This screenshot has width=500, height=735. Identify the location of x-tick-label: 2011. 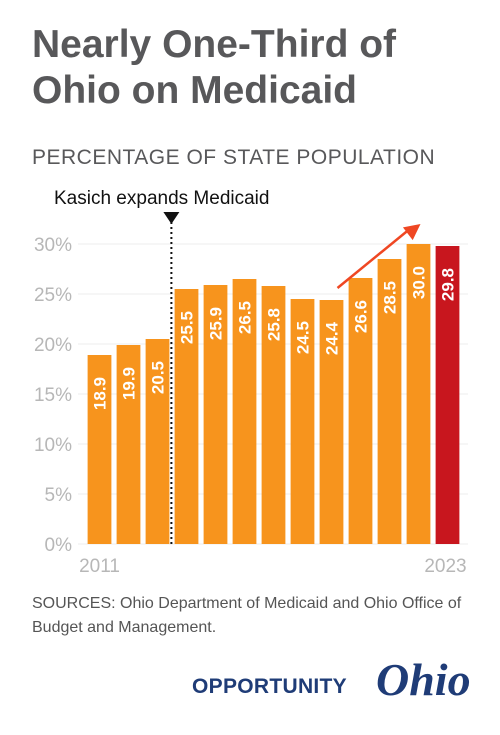
(99, 566).